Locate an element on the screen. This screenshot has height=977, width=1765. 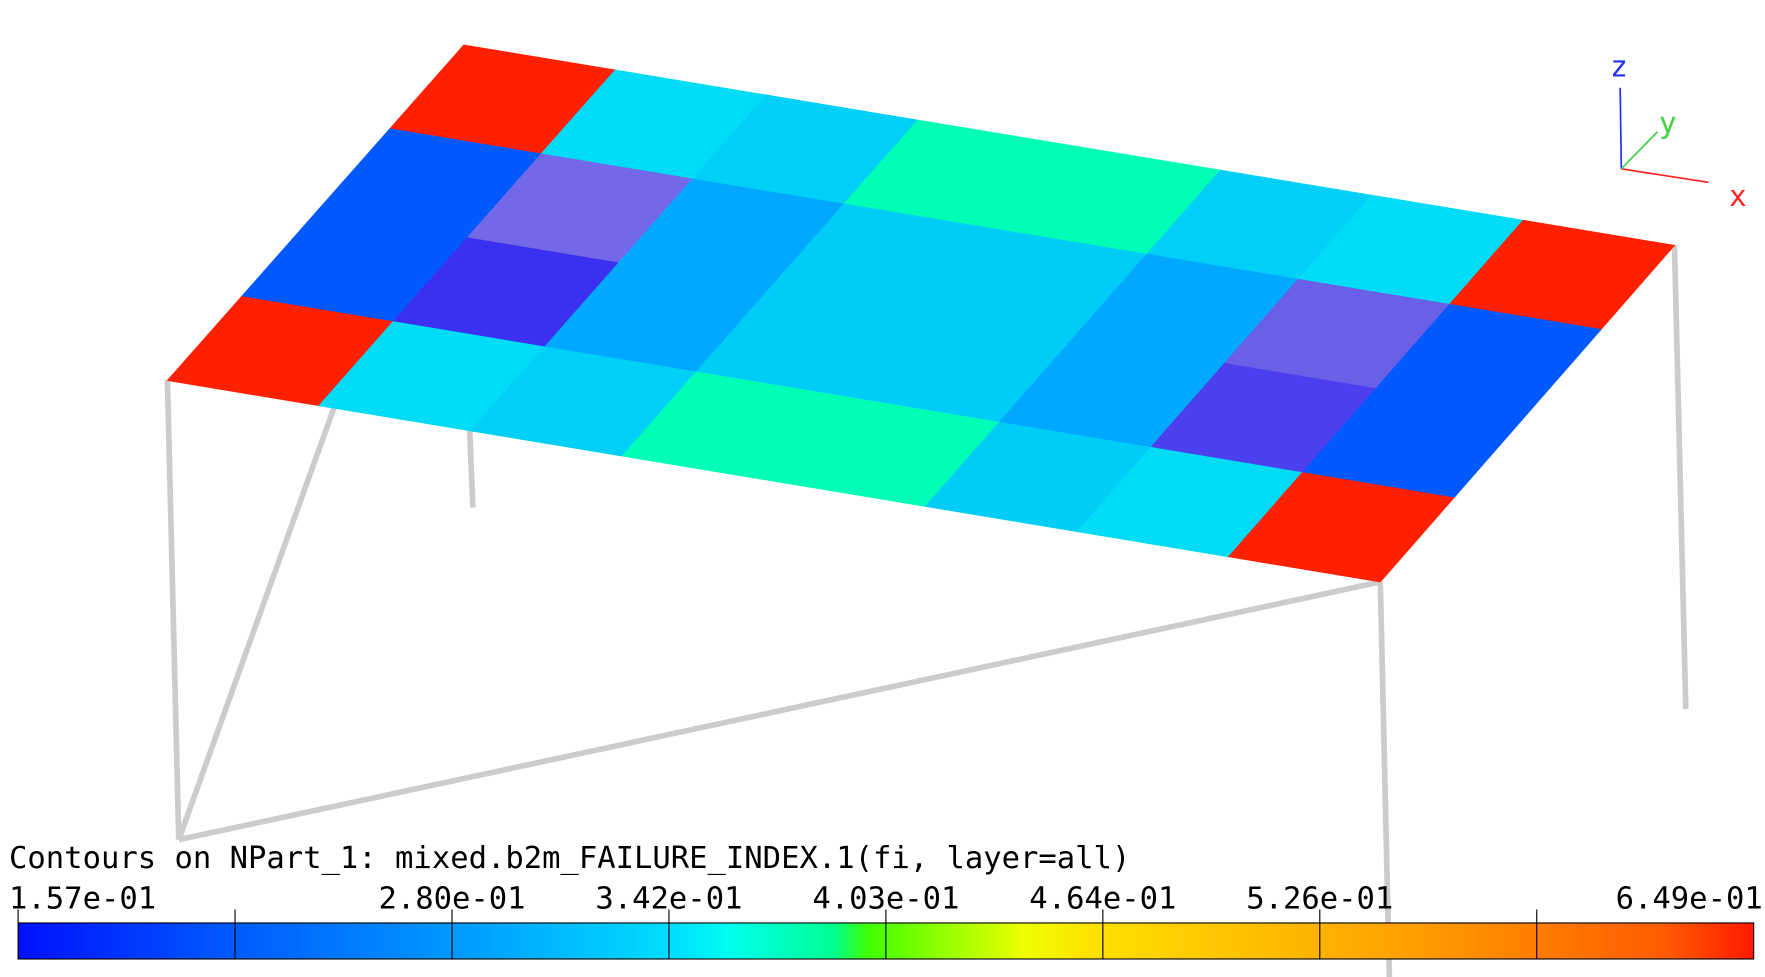
z-axis is located at coordinates (1621, 128).